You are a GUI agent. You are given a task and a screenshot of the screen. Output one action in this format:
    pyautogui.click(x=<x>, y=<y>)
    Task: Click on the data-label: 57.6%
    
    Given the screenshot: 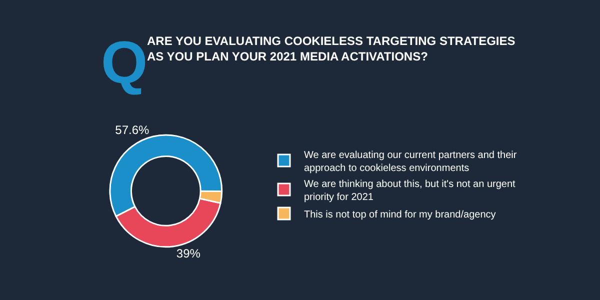 What is the action you would take?
    pyautogui.click(x=132, y=129)
    